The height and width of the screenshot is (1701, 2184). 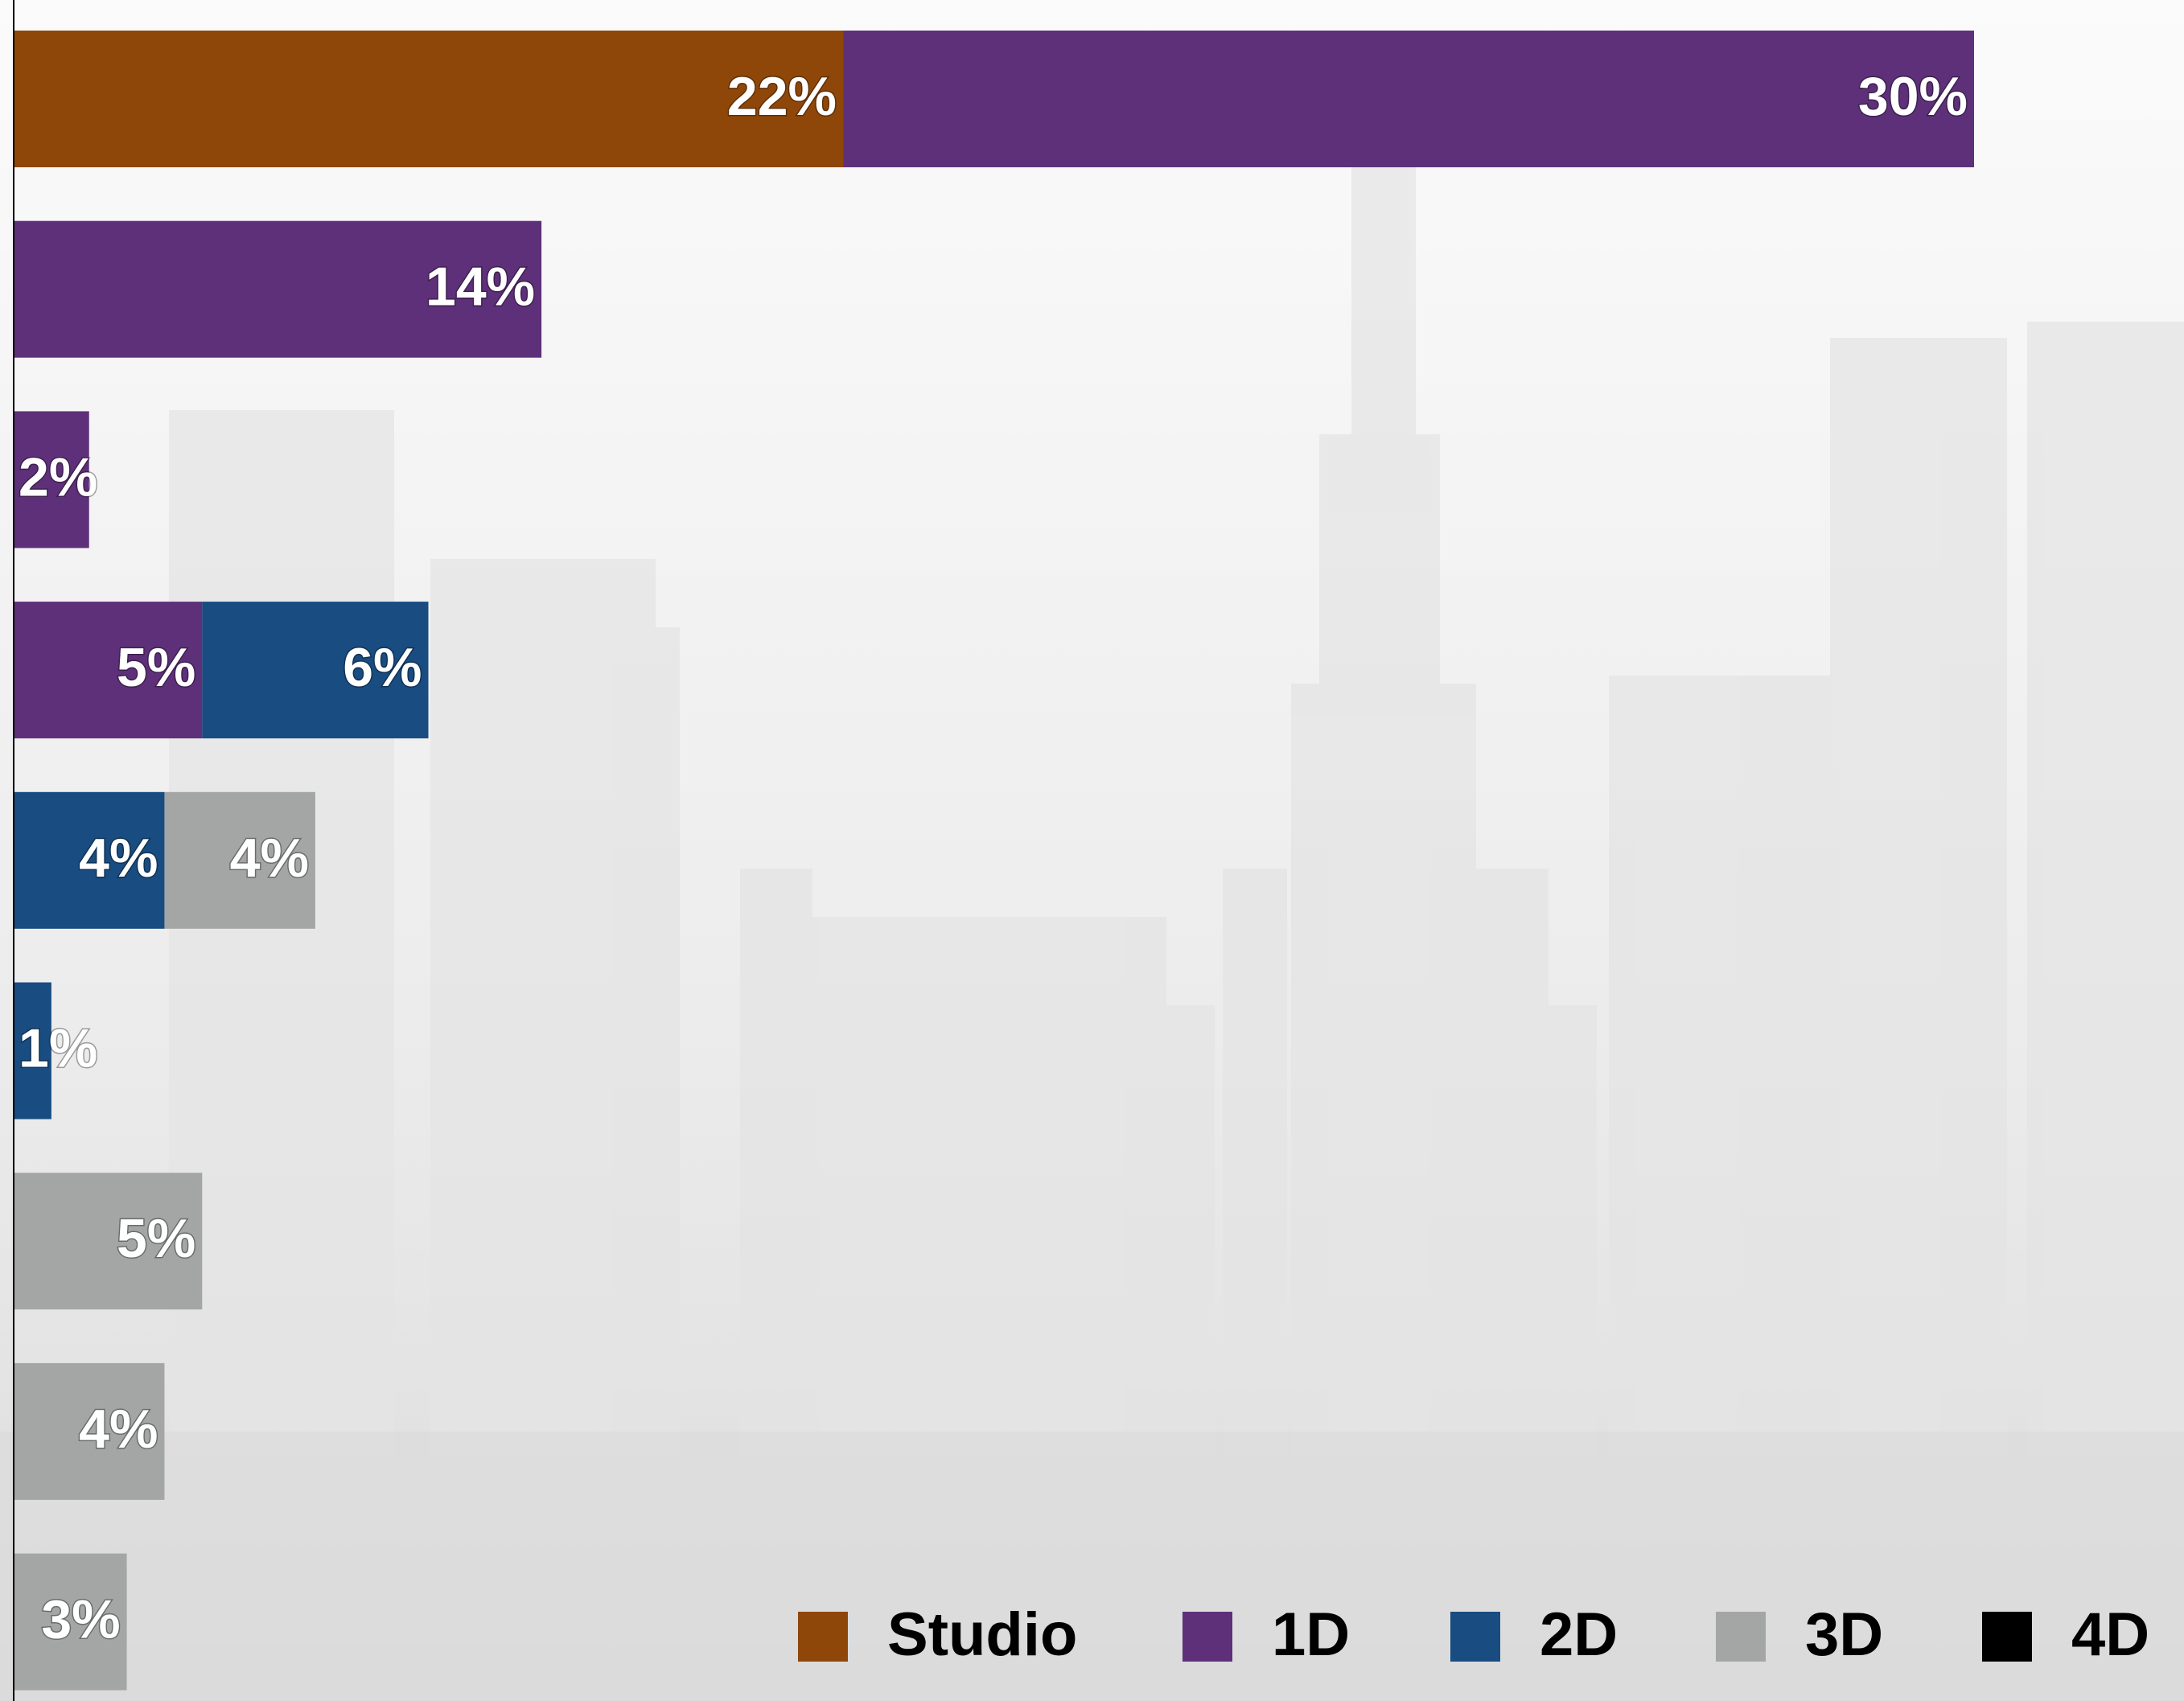 I want to click on data-label: 1%, so click(x=58, y=1048).